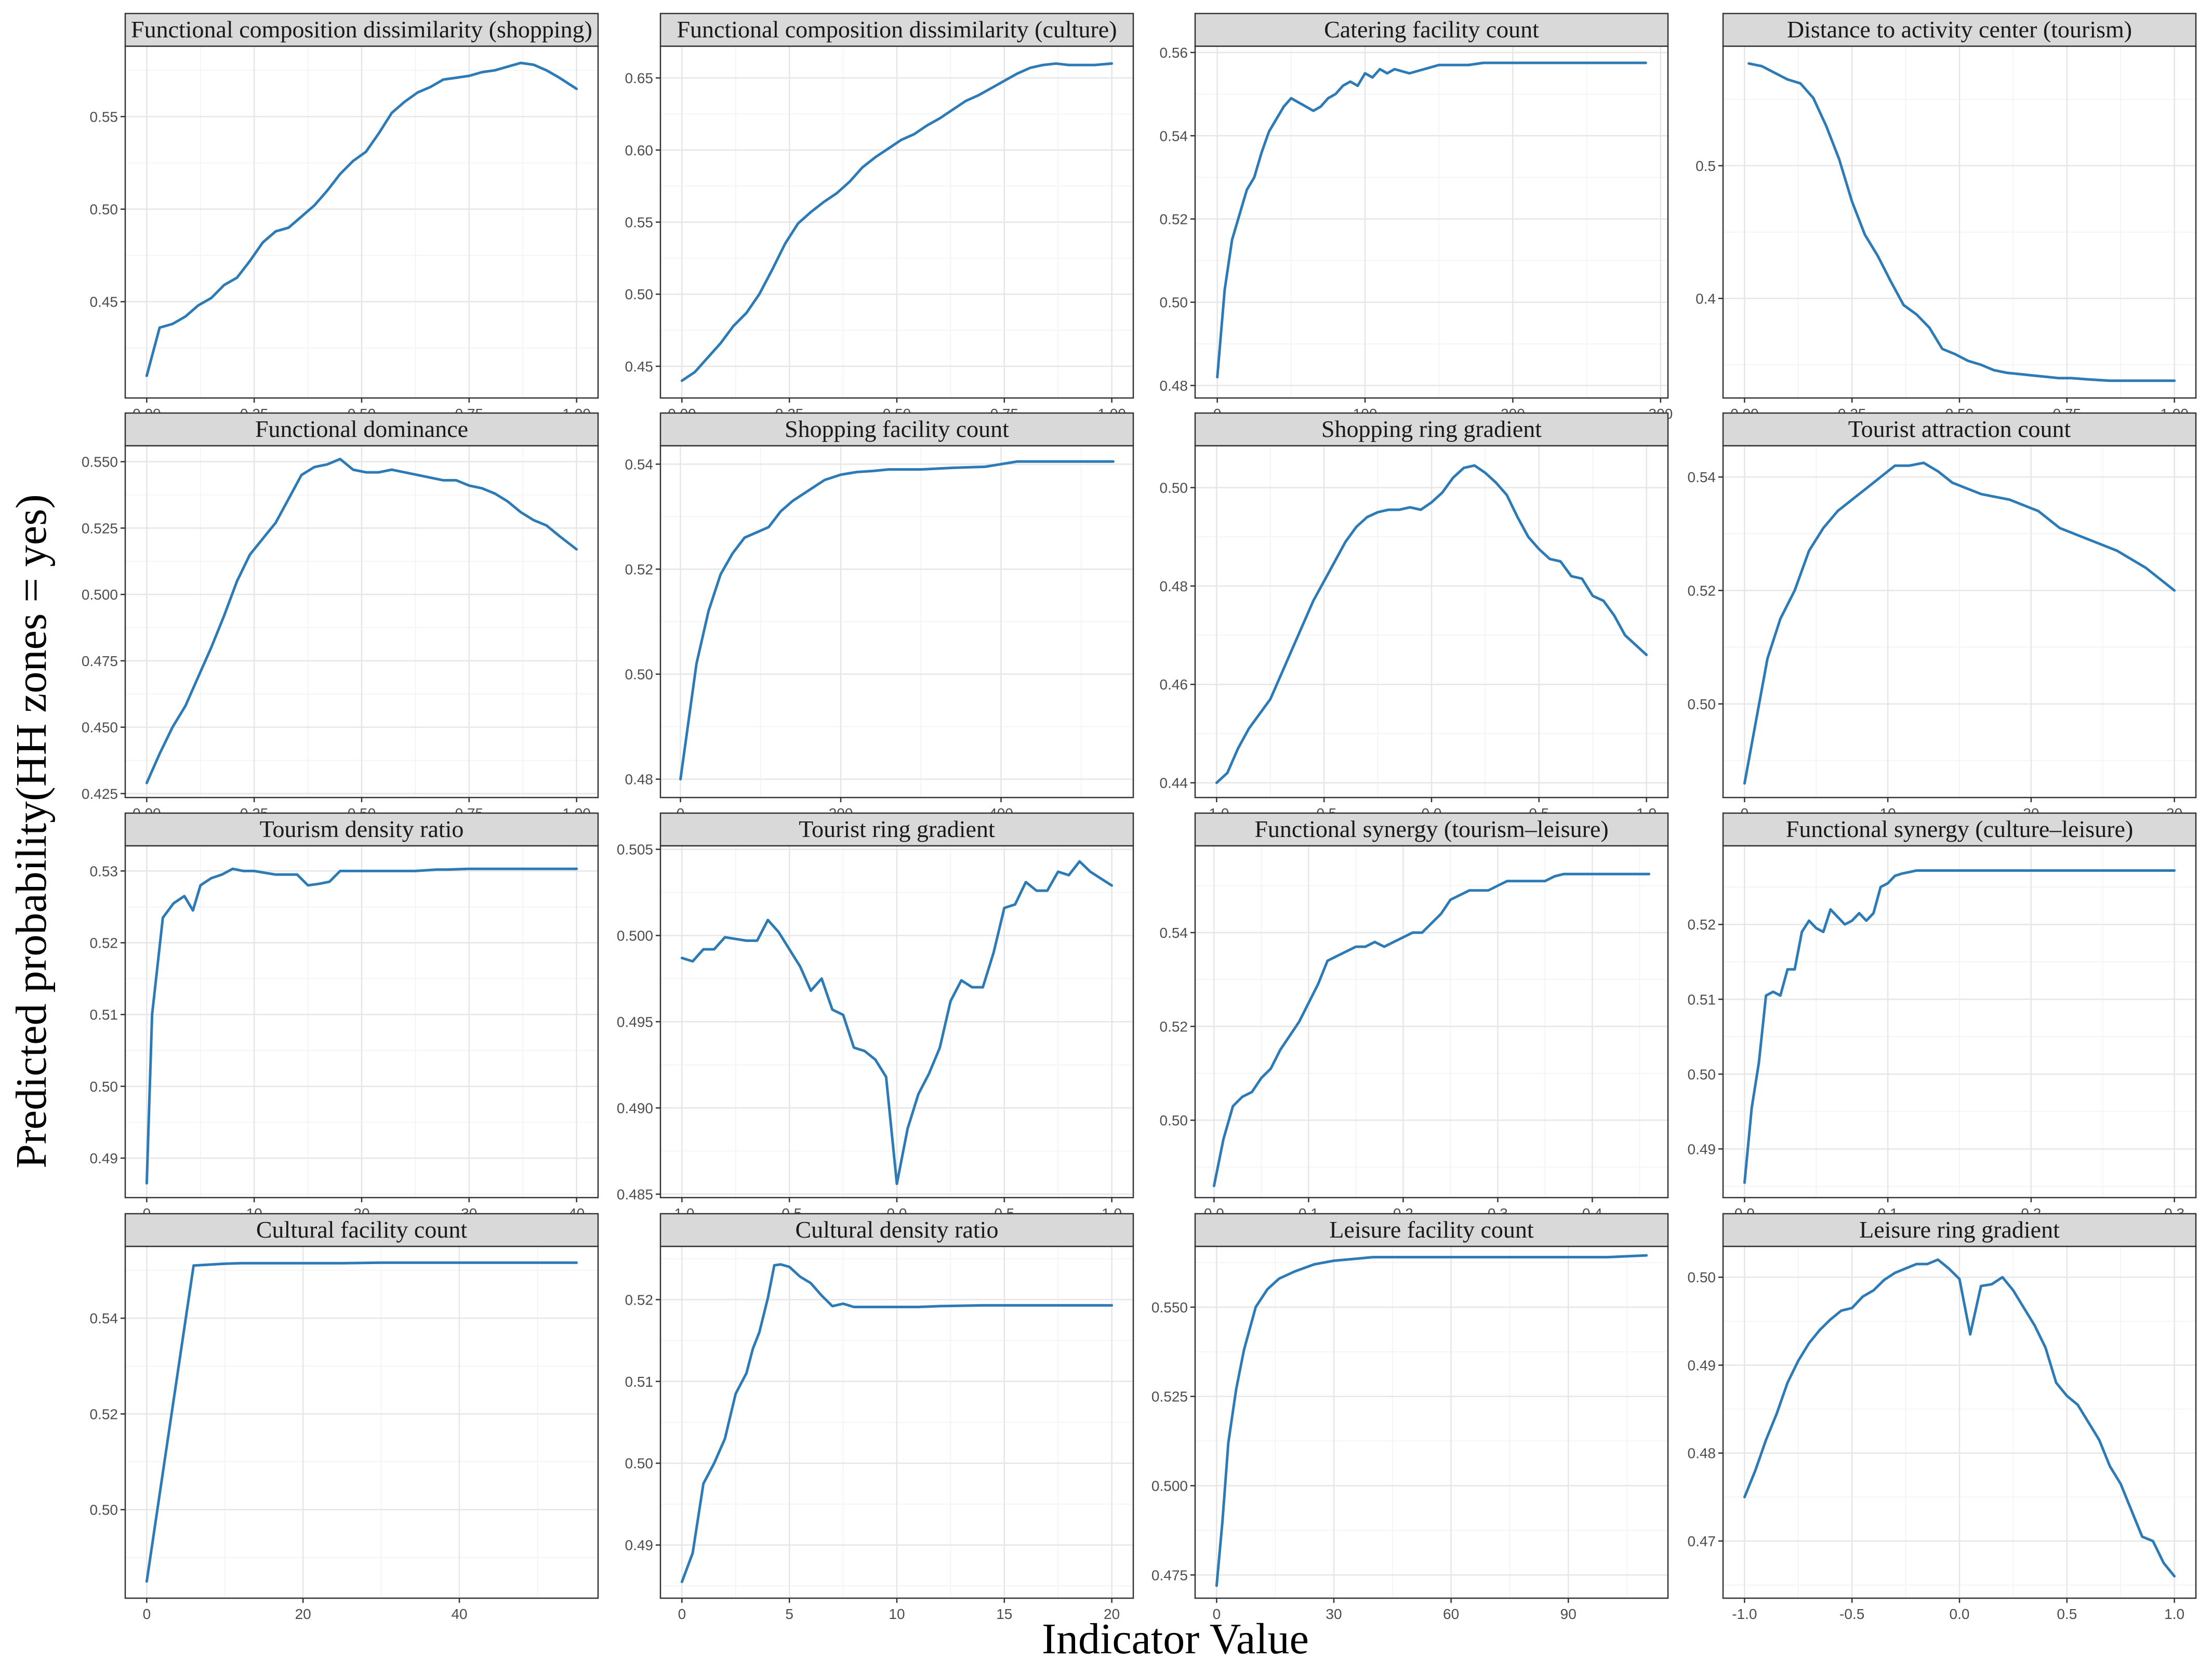 The height and width of the screenshot is (1673, 2212). What do you see at coordinates (1334, 1614) in the screenshot?
I see `x-tick-label: 30` at bounding box center [1334, 1614].